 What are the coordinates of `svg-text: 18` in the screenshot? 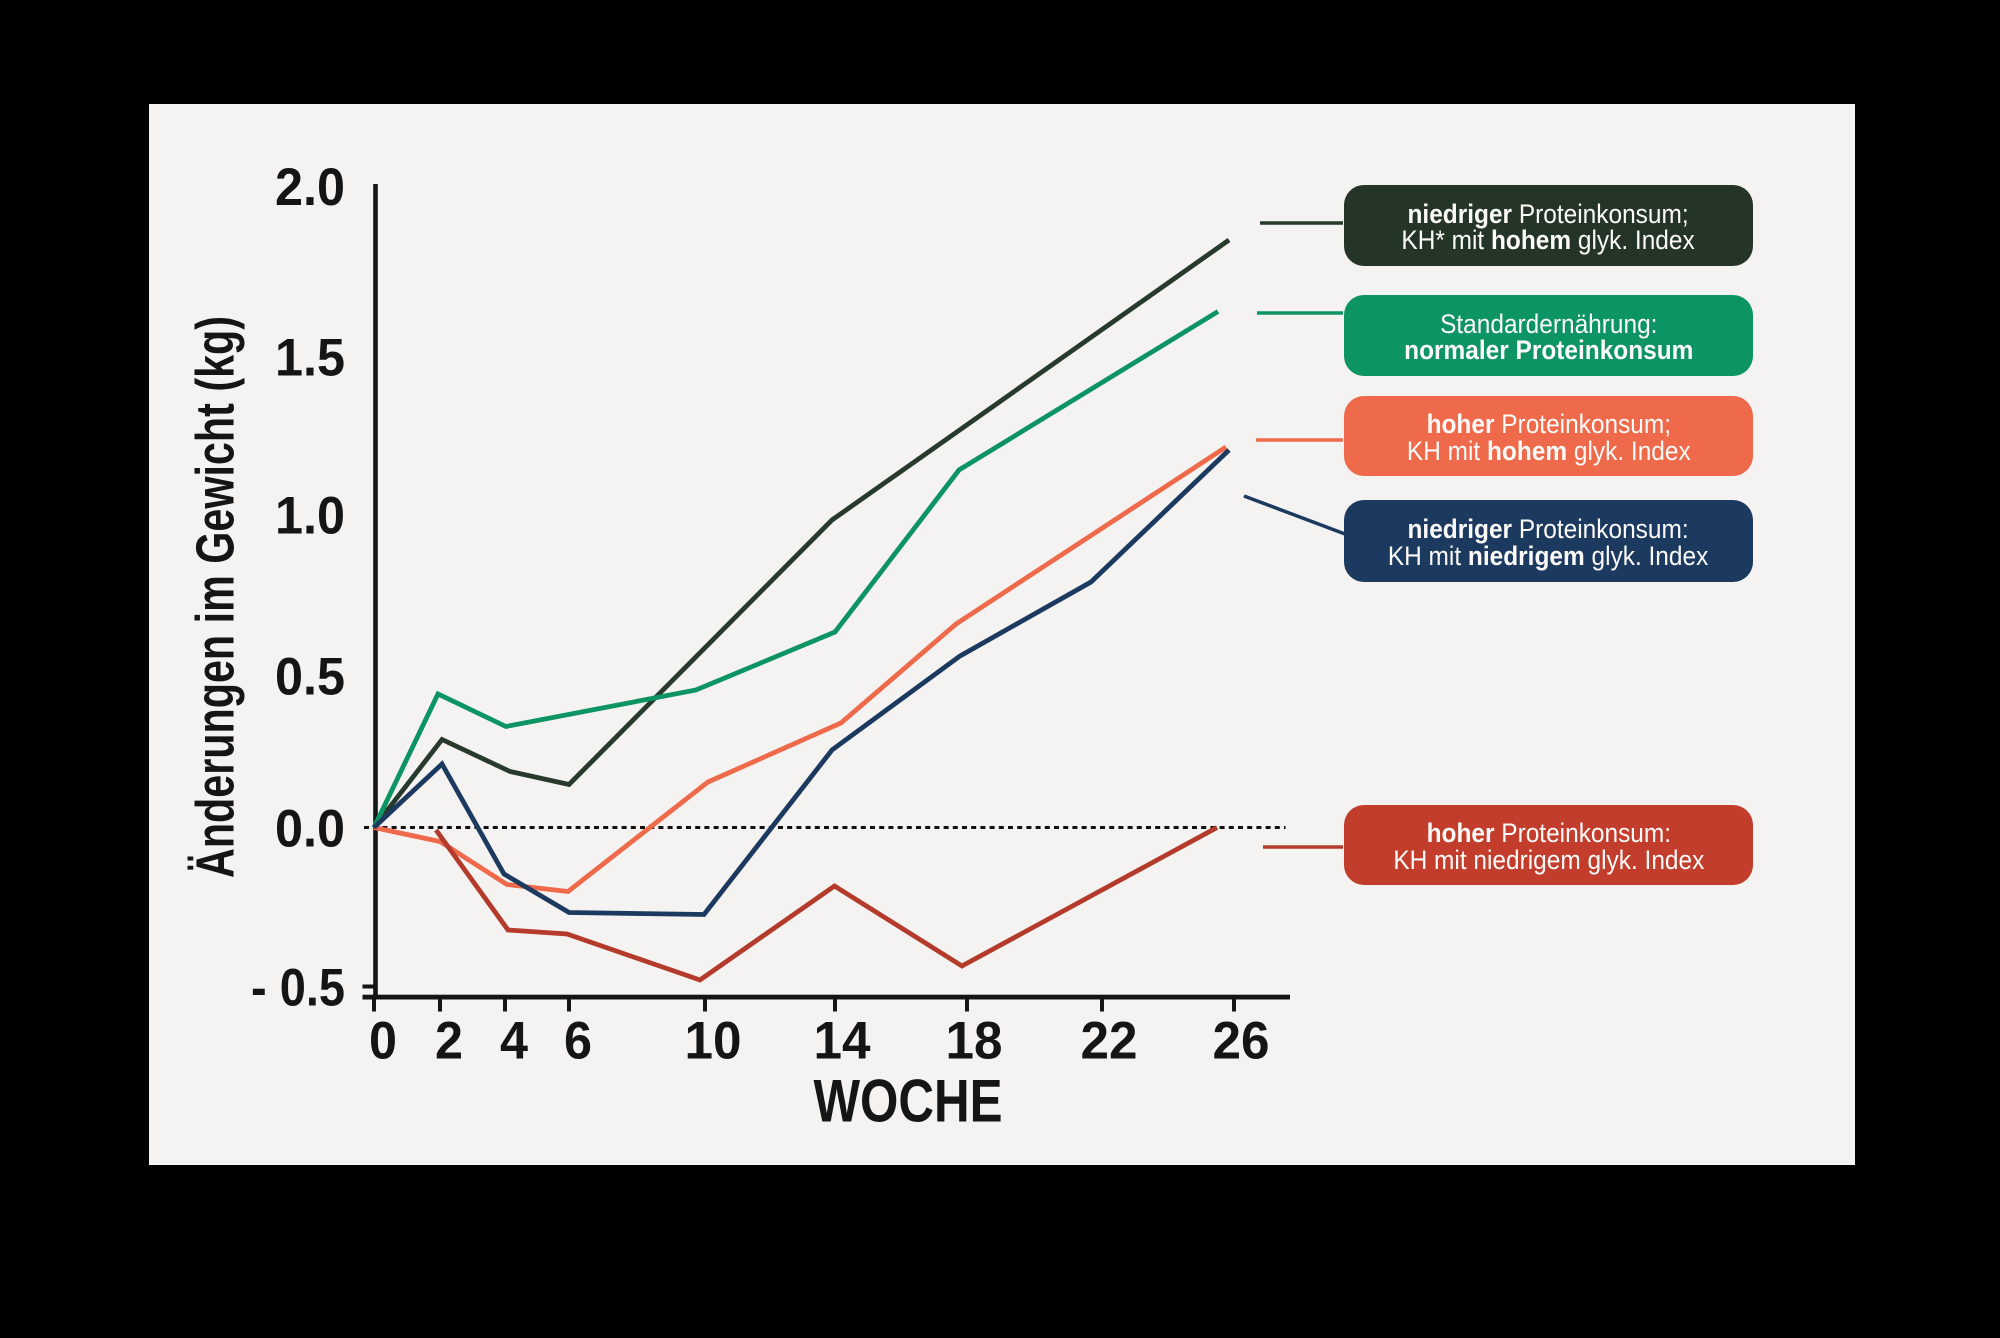 It's located at (974, 1041).